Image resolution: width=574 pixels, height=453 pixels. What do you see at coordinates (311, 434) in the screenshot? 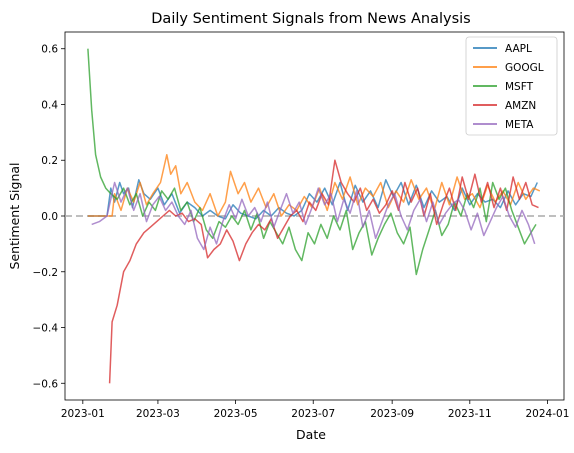
I see `x-axis-label: Date` at bounding box center [311, 434].